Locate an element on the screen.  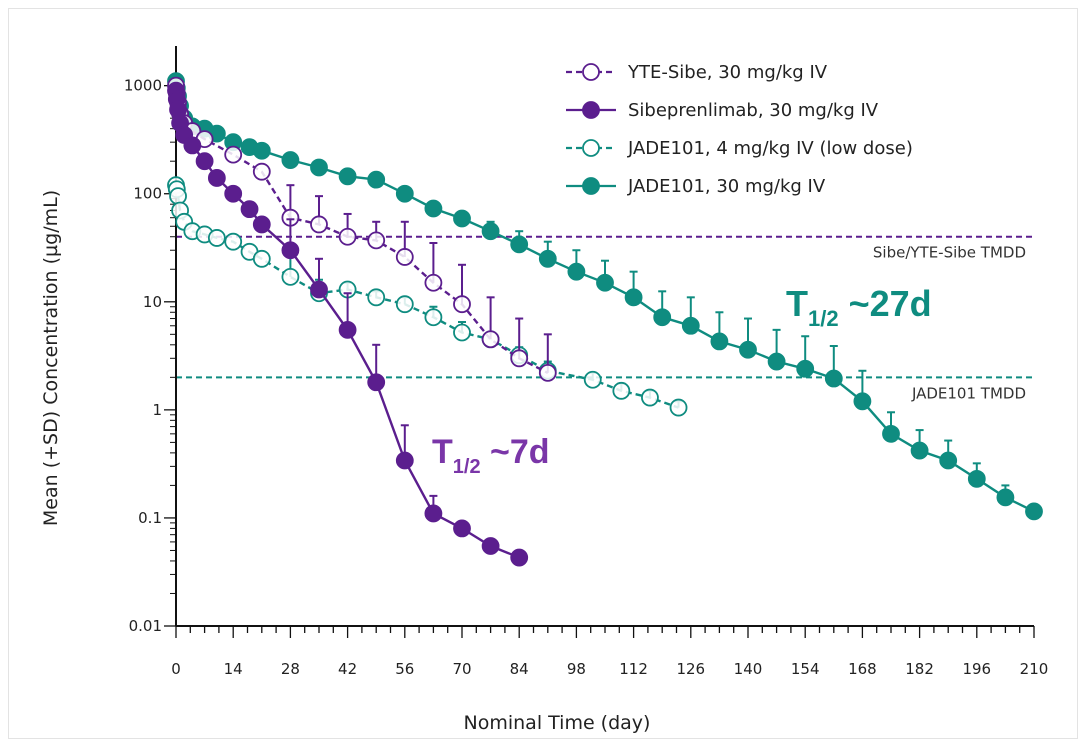
x-tick-label: 28 is located at coordinates (290, 669).